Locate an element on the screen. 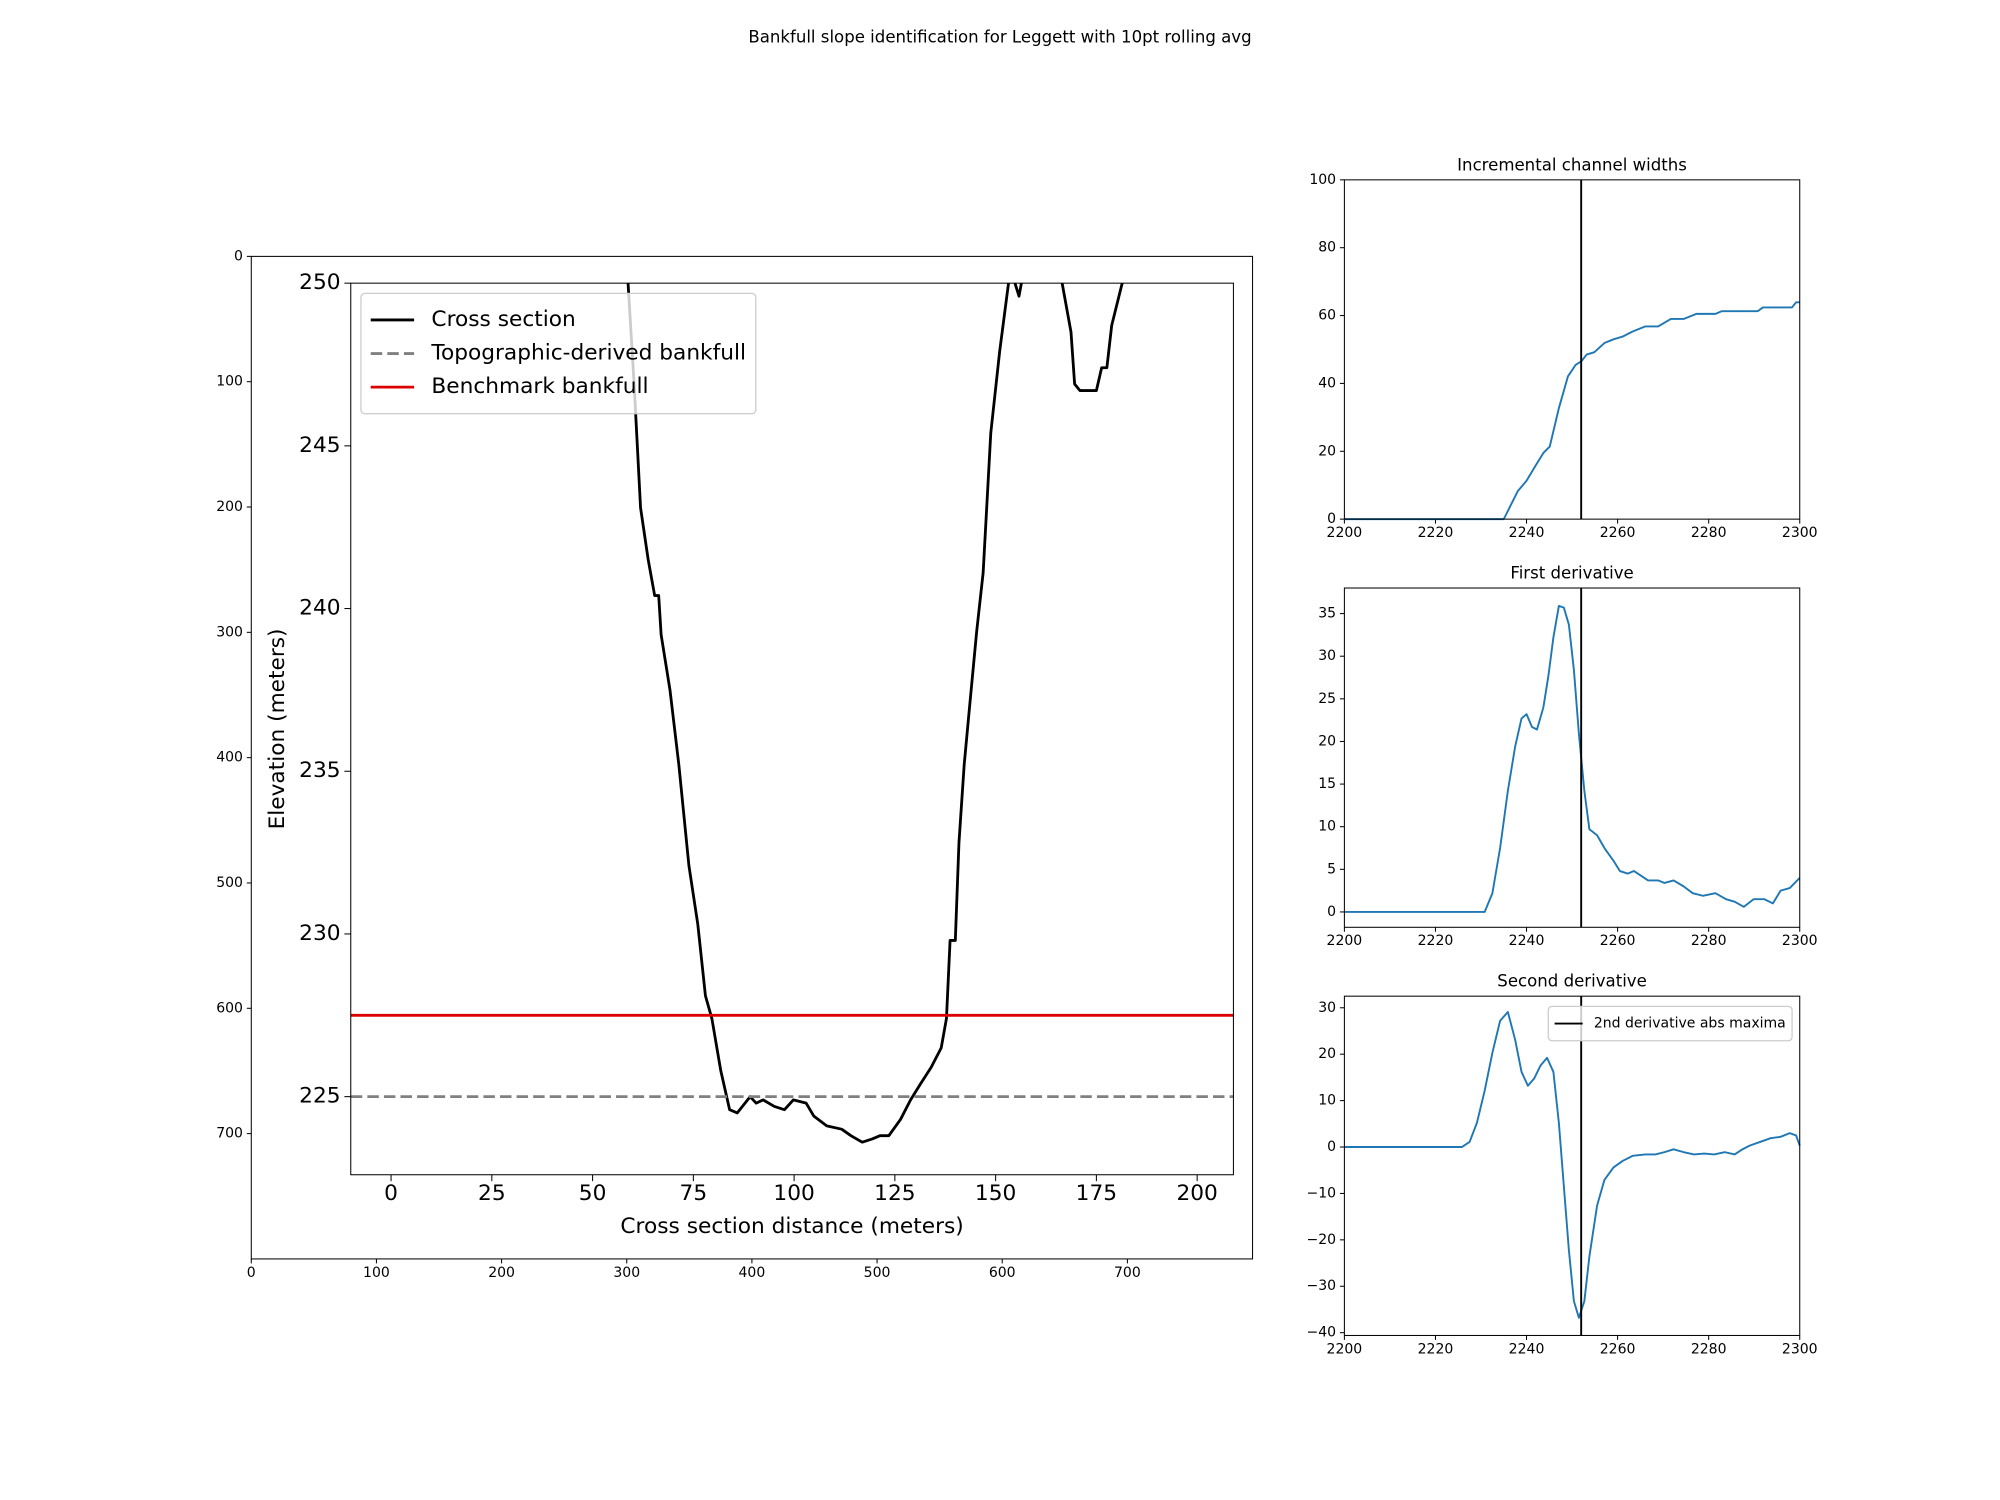  chart-title: Second derivative is located at coordinates (1572, 981).